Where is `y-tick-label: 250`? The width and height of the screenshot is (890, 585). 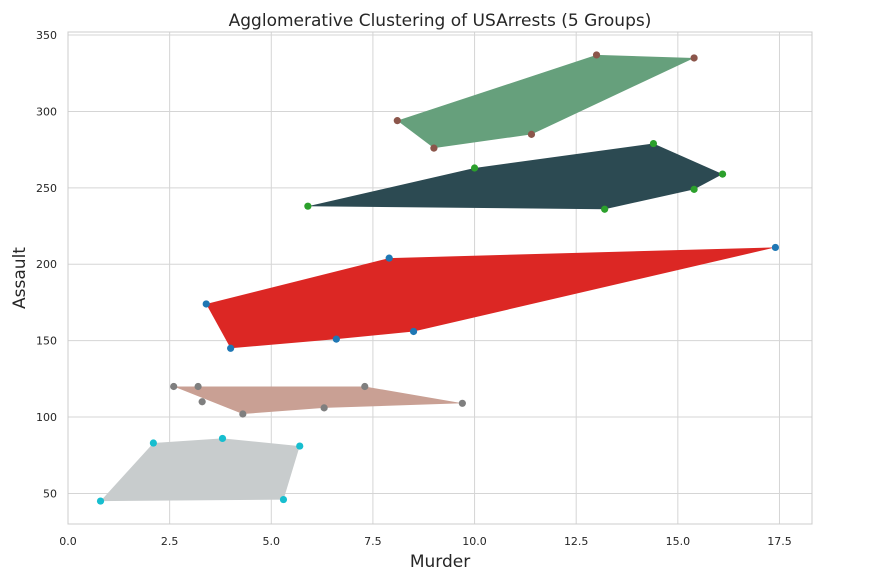 y-tick-label: 250 is located at coordinates (46, 188).